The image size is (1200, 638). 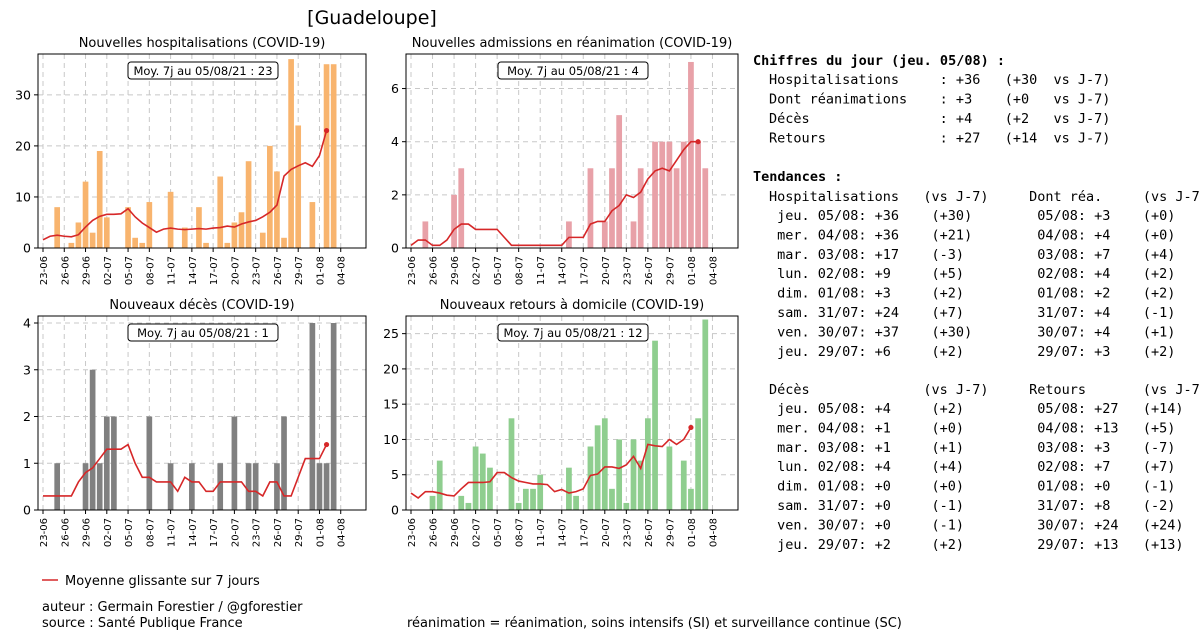 I want to click on x-tick-label: 01-08, so click(x=320, y=270).